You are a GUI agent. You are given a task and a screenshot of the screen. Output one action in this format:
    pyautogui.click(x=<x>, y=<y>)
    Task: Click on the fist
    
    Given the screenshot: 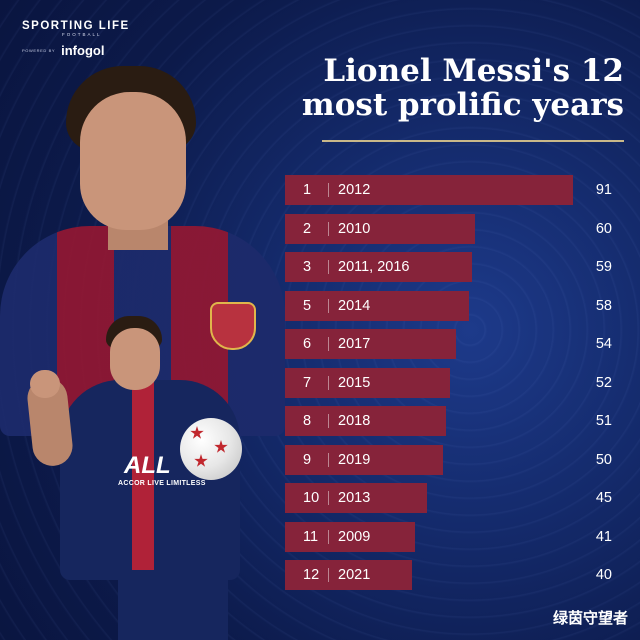 What is the action you would take?
    pyautogui.click(x=45, y=384)
    